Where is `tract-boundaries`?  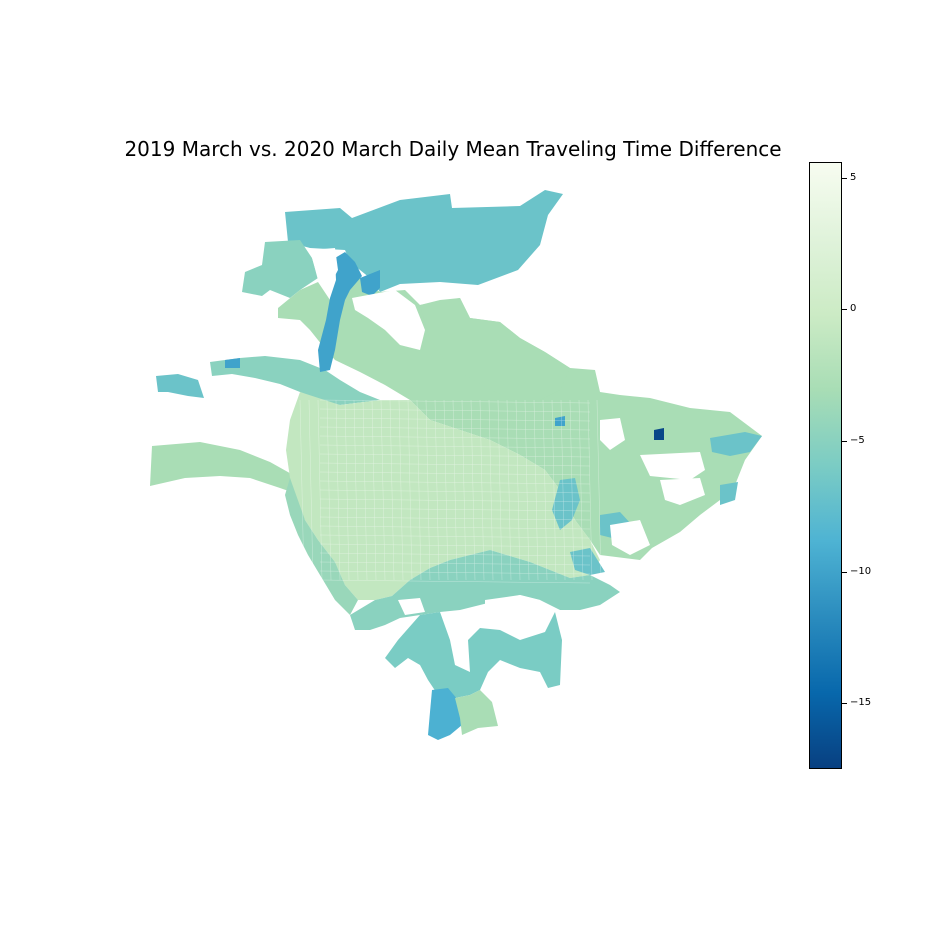
tract-boundaries is located at coordinates (450, 491).